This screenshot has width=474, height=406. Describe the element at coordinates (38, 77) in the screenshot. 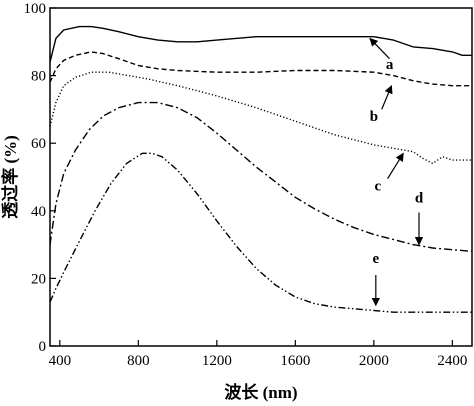

I see `y-tick-label: 80` at that location.